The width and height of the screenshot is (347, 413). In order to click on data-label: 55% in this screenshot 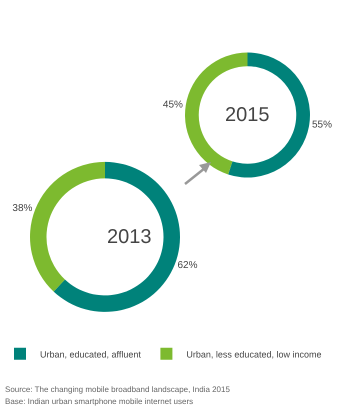, I will do `click(322, 124)`.